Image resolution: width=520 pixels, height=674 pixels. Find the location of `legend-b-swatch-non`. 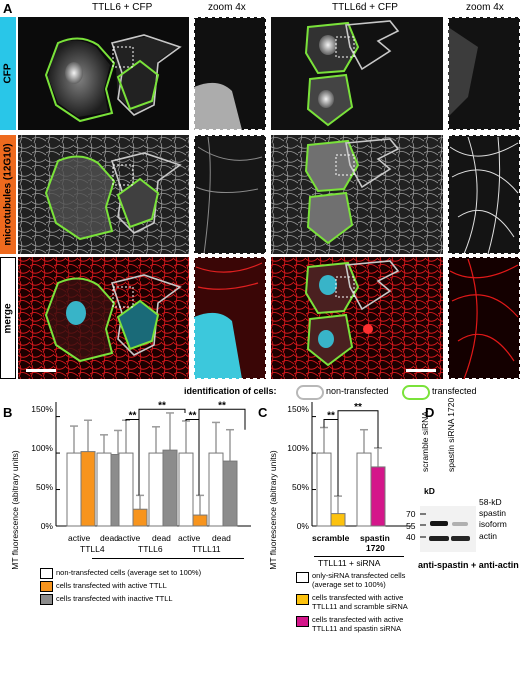

legend-b-swatch-non is located at coordinates (46, 573).